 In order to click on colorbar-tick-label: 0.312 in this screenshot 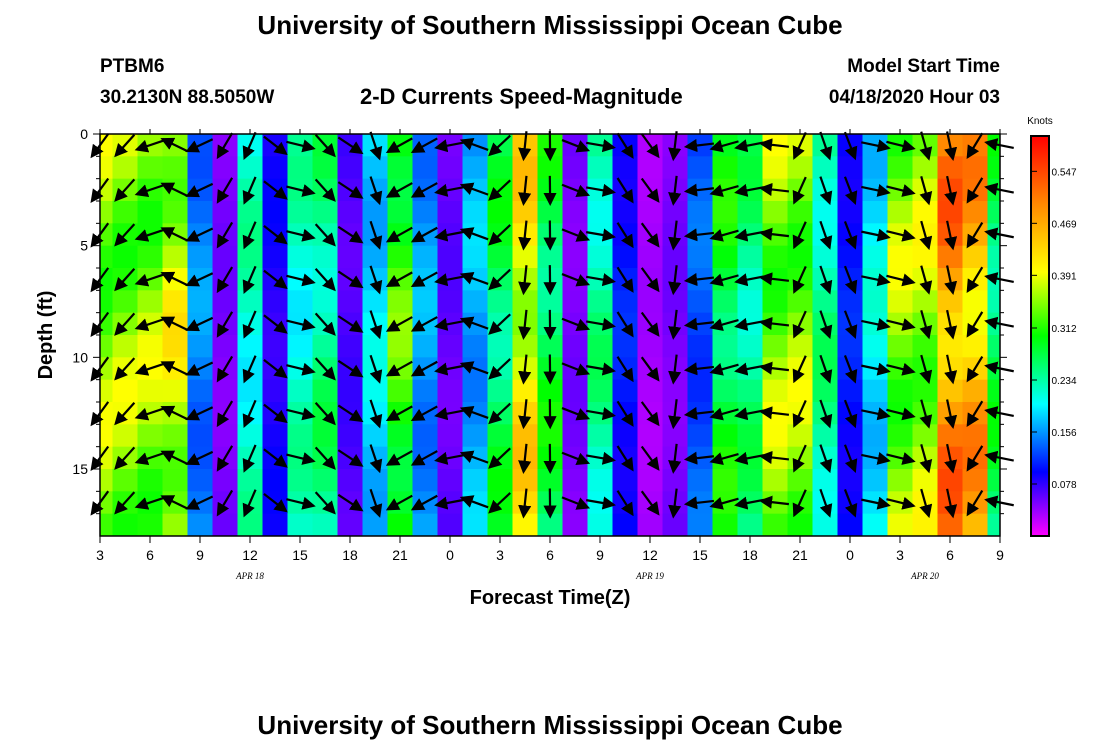, I will do `click(1063, 329)`.